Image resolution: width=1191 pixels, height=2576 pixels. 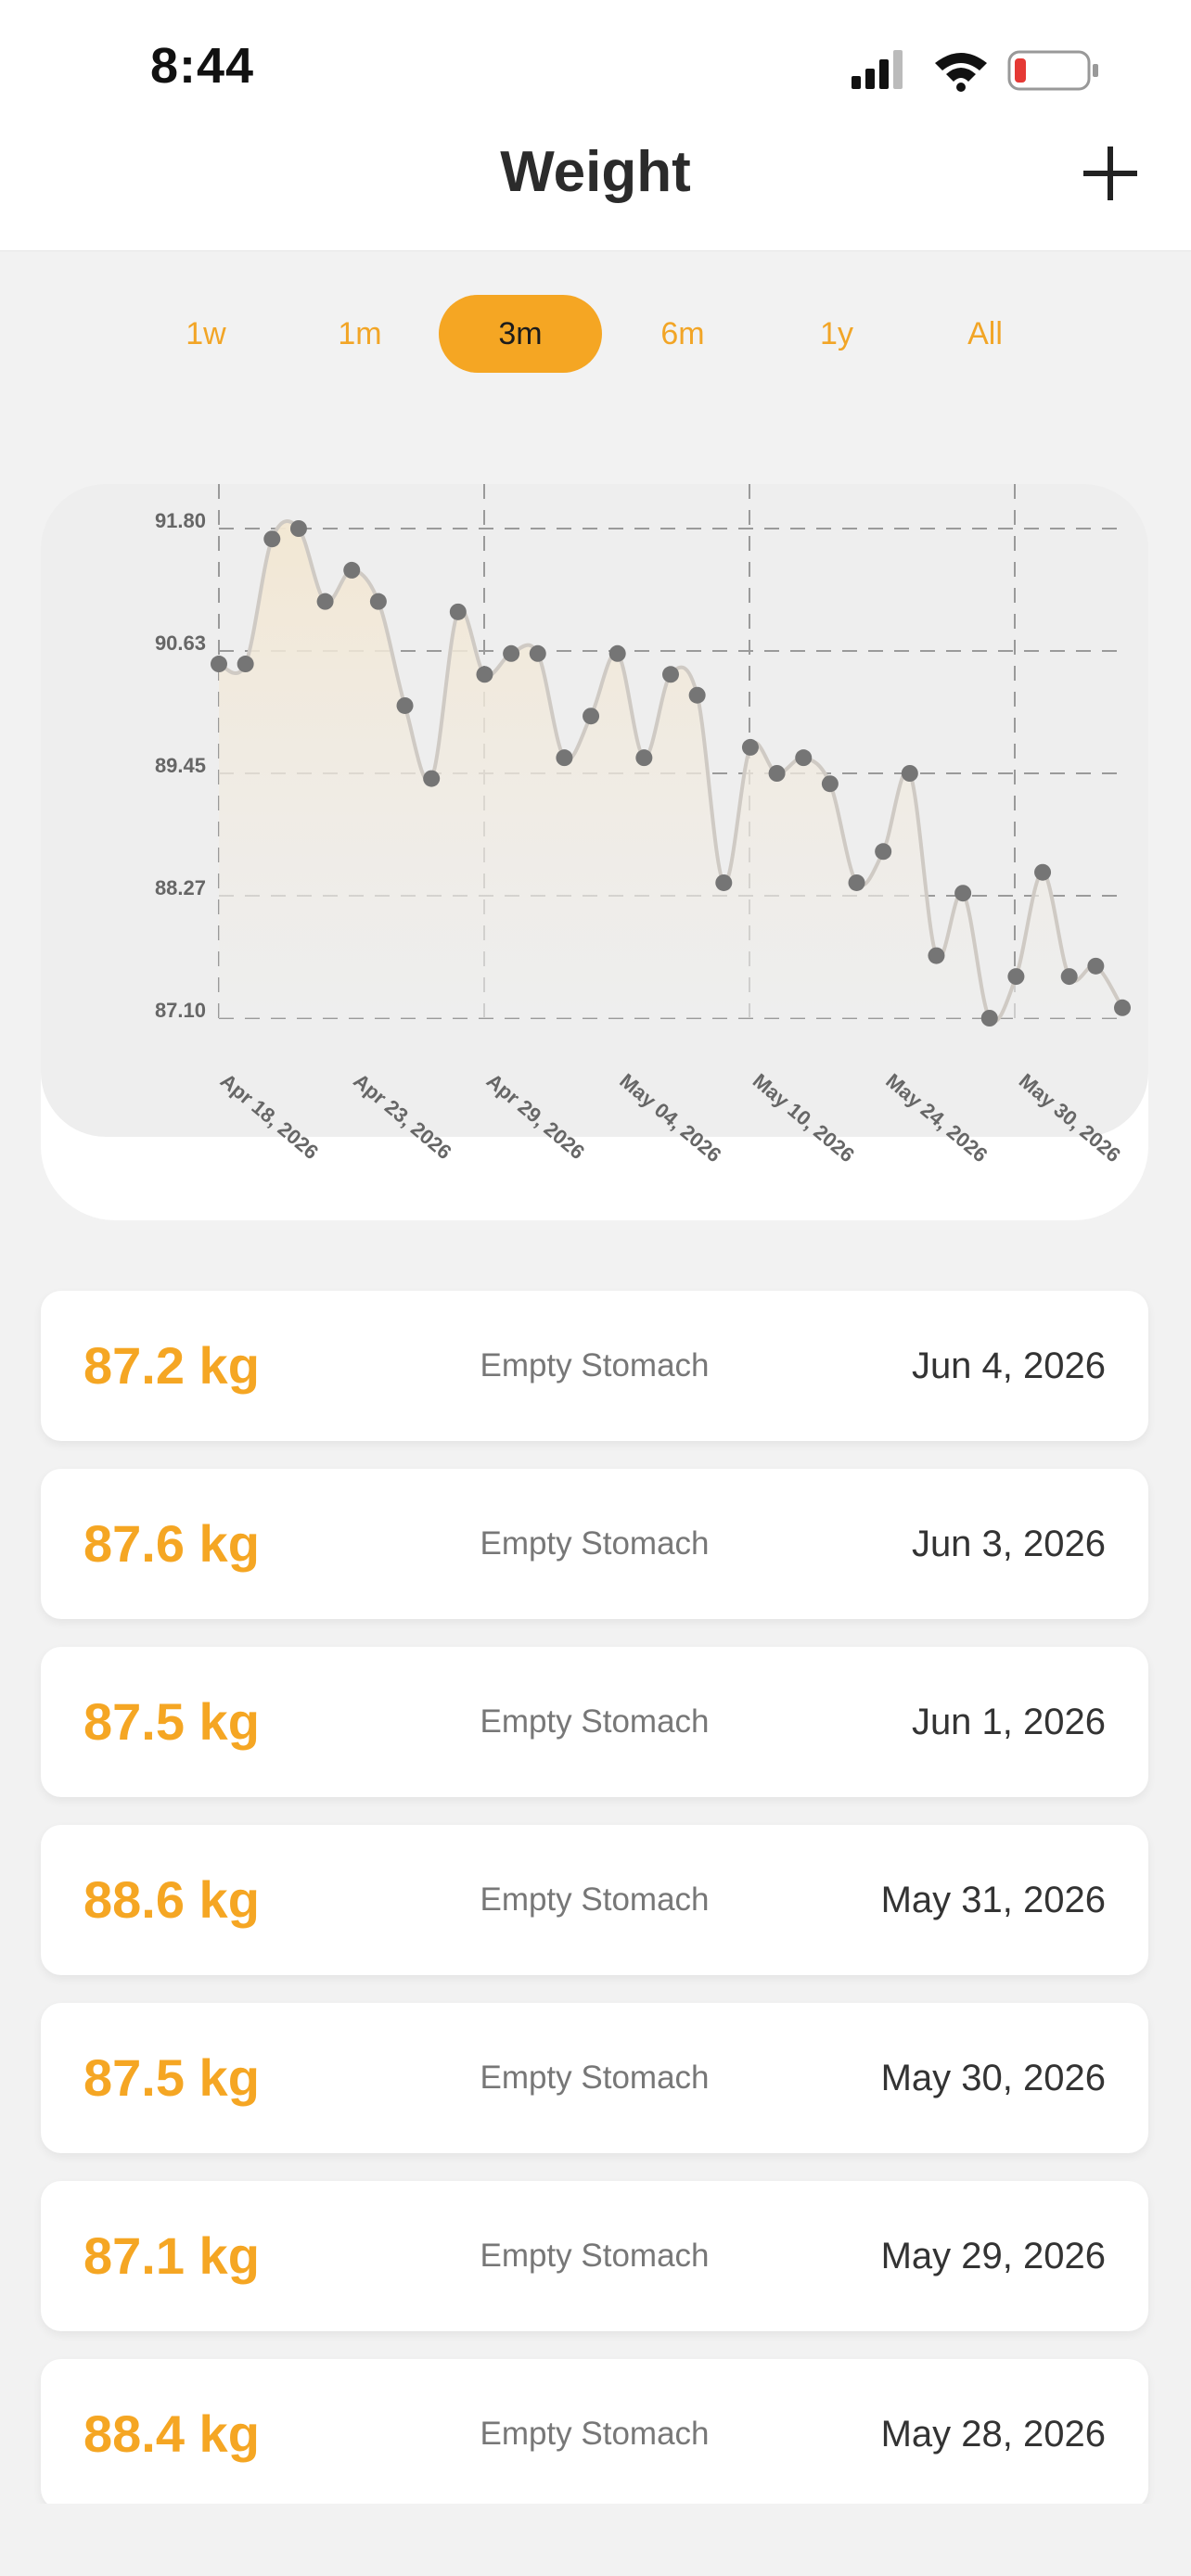 I want to click on range-option-3m: 3m, so click(x=520, y=334).